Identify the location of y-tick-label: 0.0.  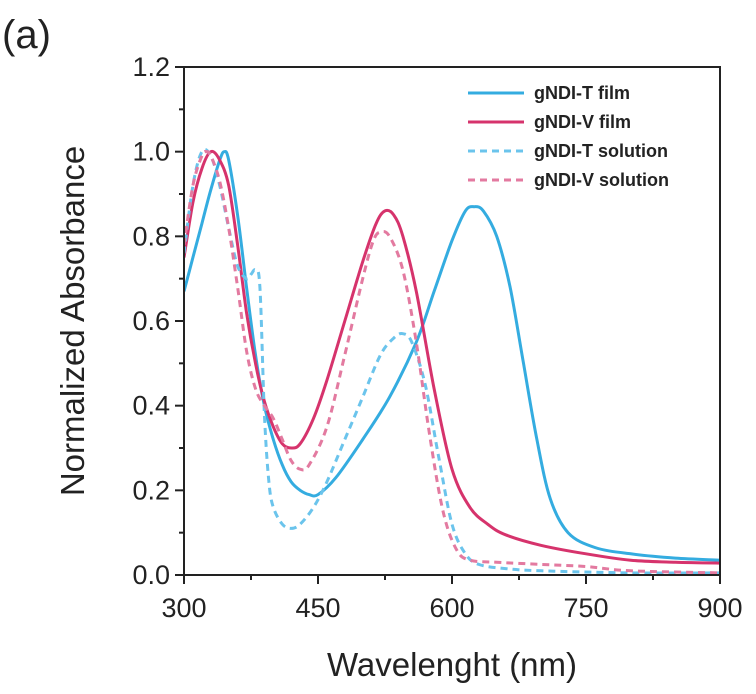
(151, 575).